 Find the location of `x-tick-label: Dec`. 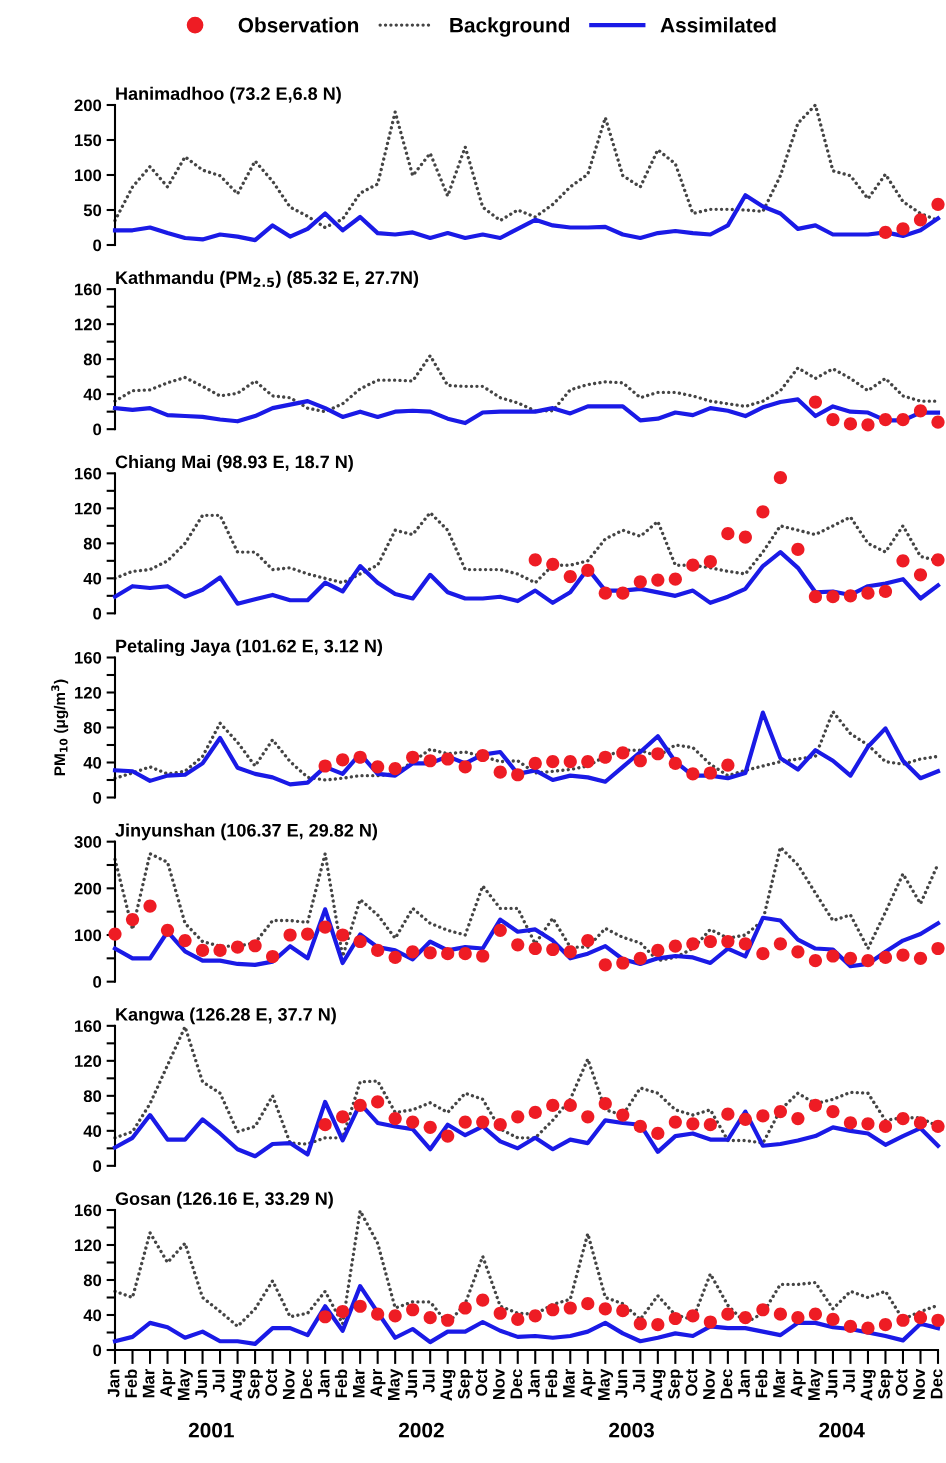

x-tick-label: Dec is located at coordinates (306, 1384).